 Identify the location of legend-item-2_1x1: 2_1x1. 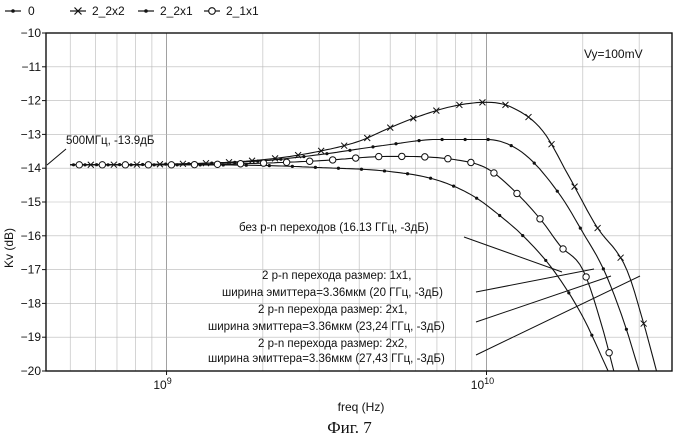
(231, 11).